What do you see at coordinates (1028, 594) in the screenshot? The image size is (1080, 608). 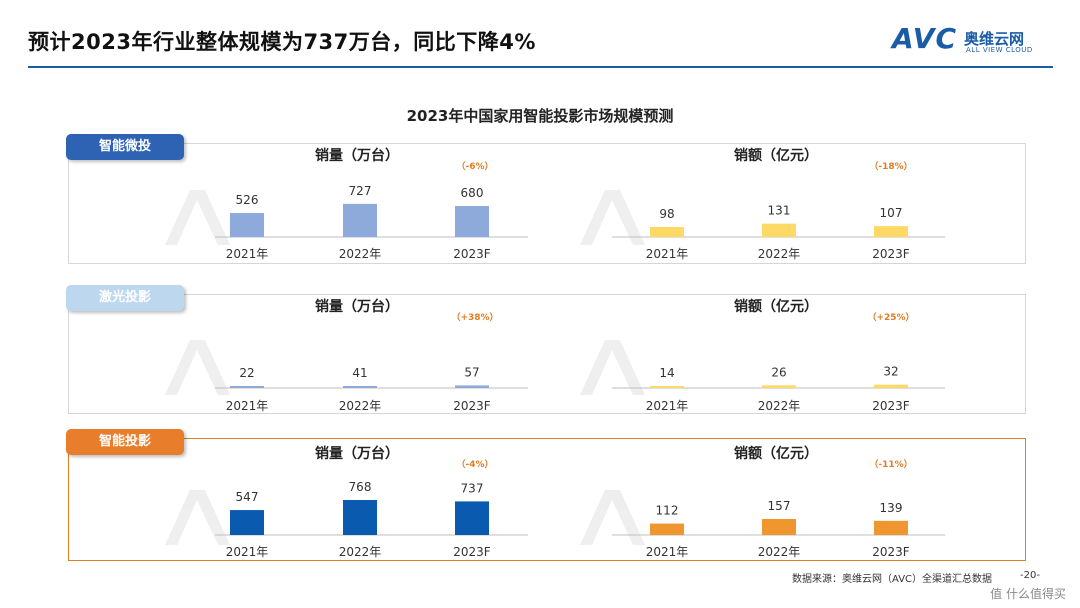 I see `site-watermark: 值 什么值得买` at bounding box center [1028, 594].